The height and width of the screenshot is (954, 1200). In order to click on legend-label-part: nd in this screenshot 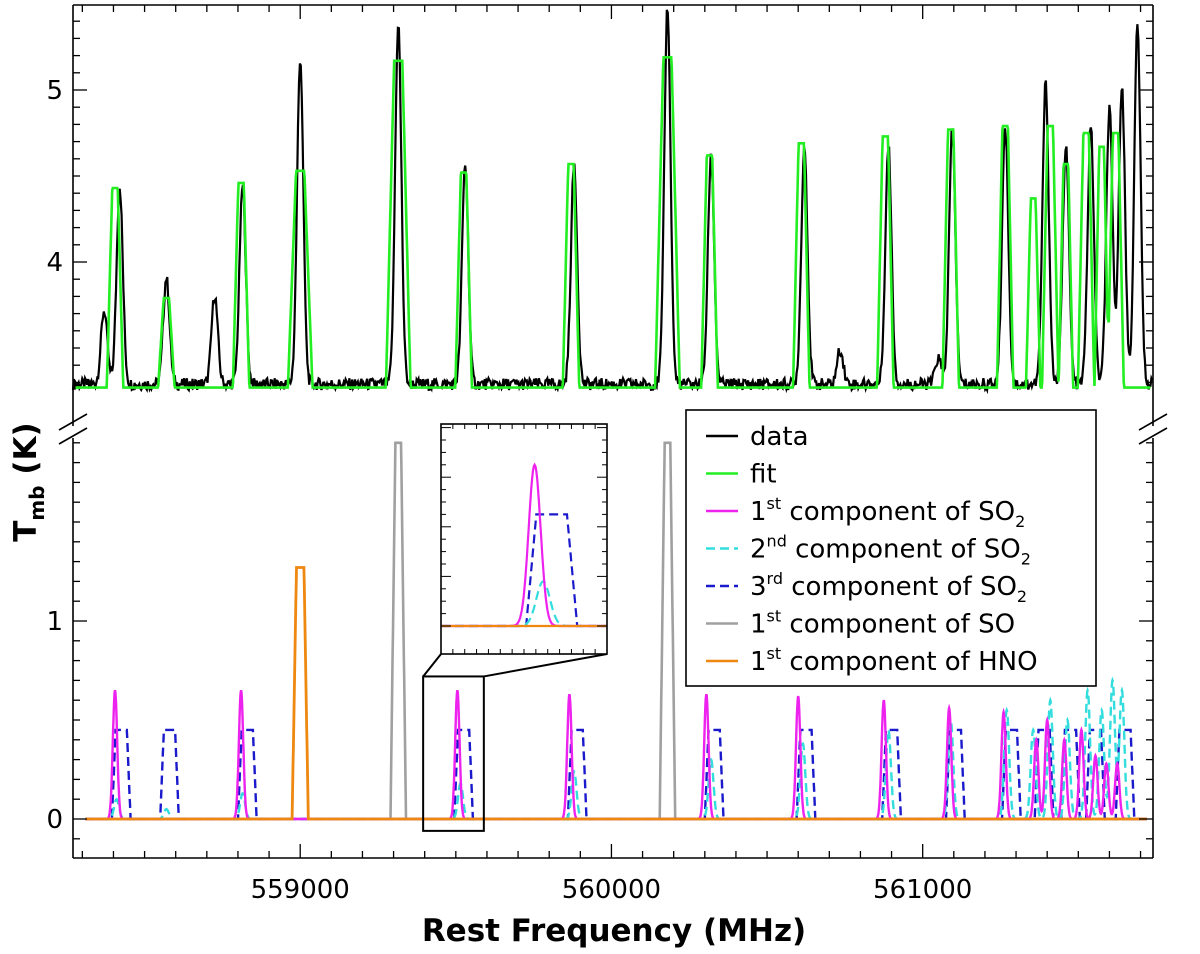, I will do `click(777, 541)`.